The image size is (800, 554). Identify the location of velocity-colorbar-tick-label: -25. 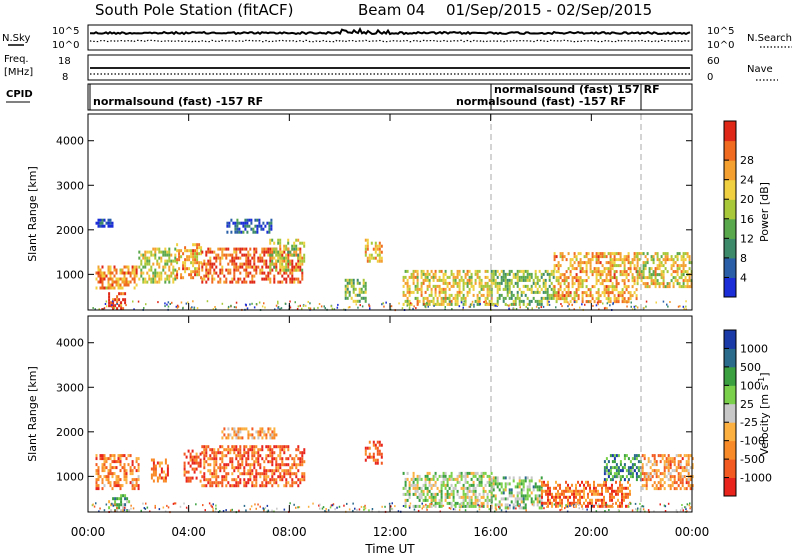
(749, 422).